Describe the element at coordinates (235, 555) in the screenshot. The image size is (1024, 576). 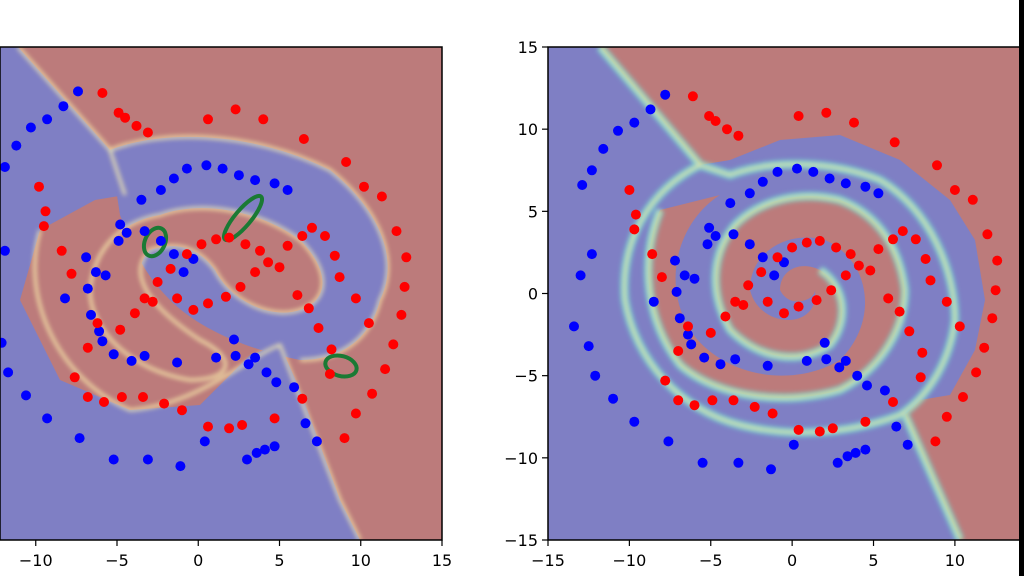
I see `left-x-axis: −10 −5 0 5 10 15` at that location.